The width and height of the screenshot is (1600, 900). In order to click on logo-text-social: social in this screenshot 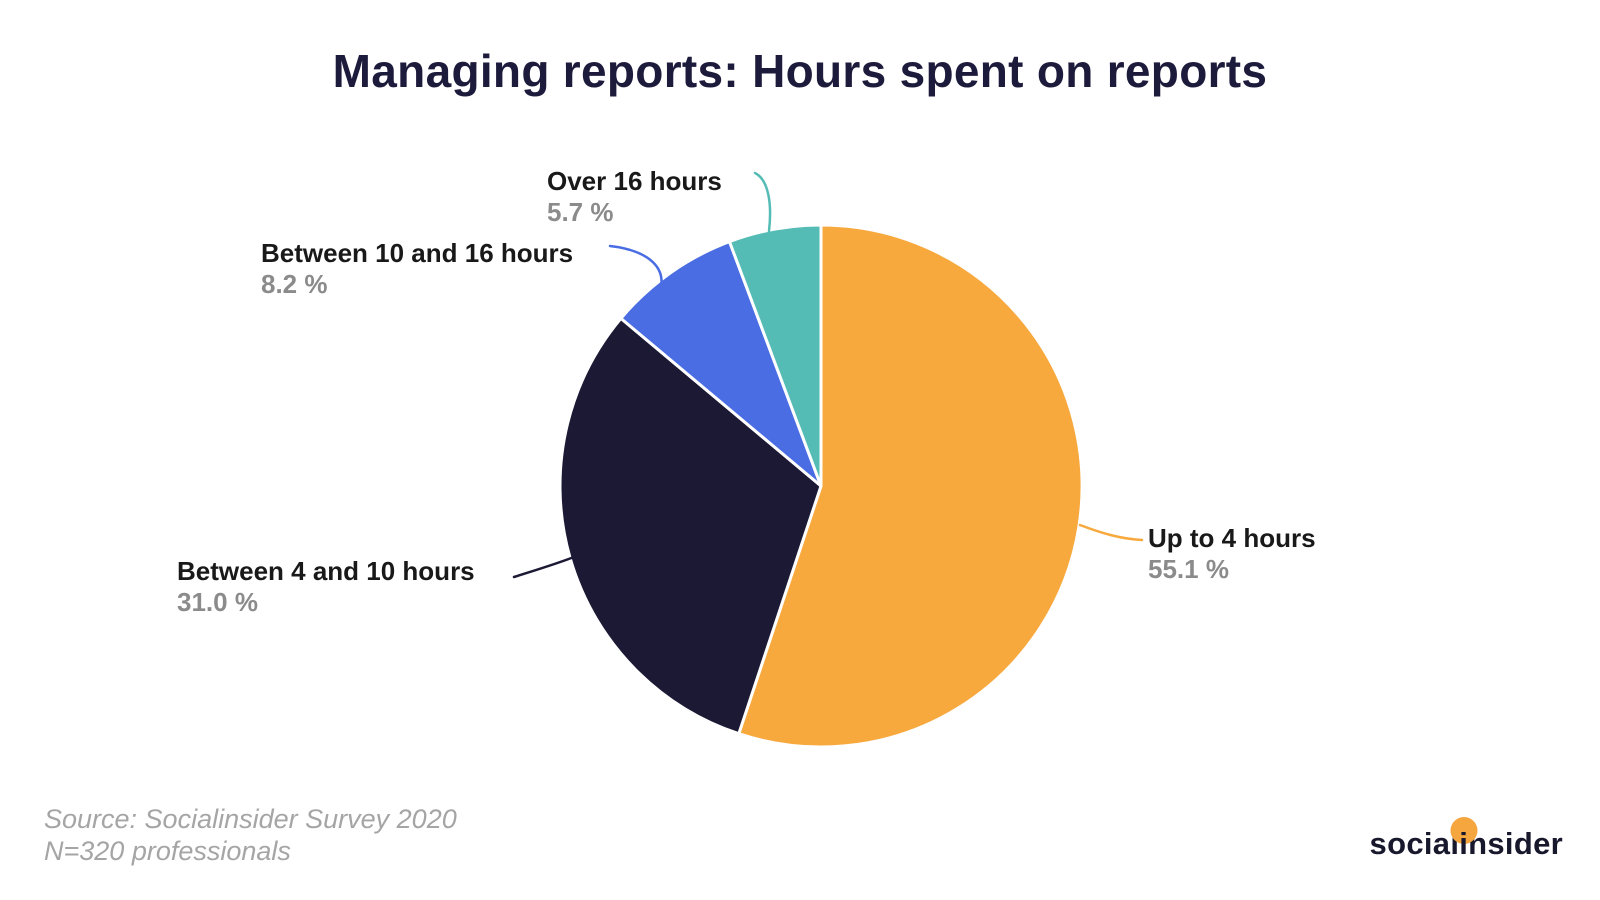, I will do `click(1414, 843)`.